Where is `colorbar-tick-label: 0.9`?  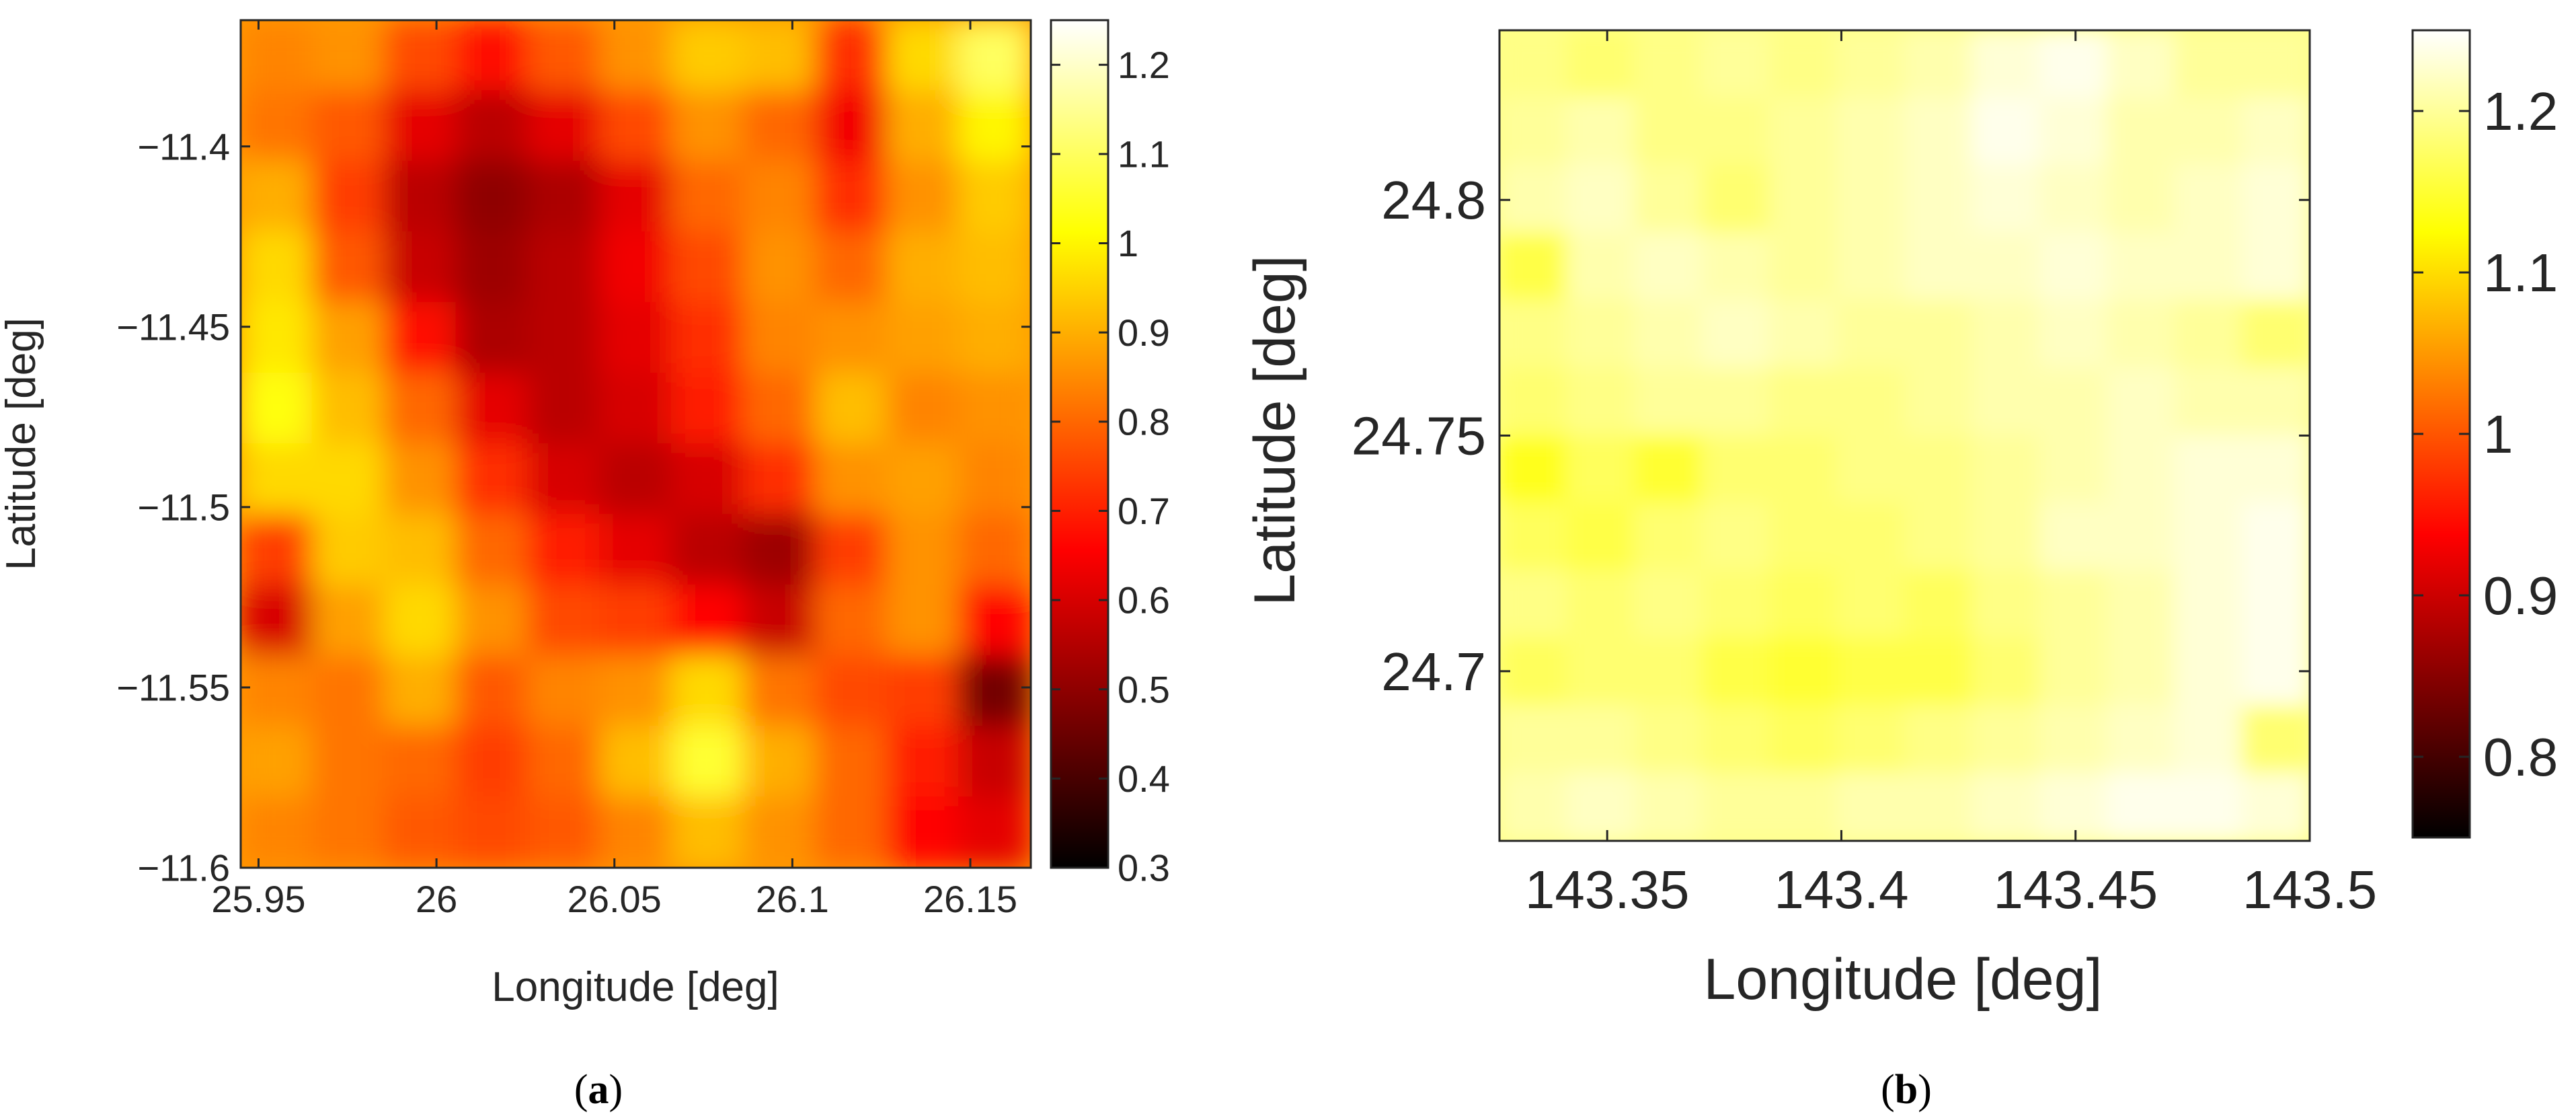
colorbar-tick-label: 0.9 is located at coordinates (1144, 332).